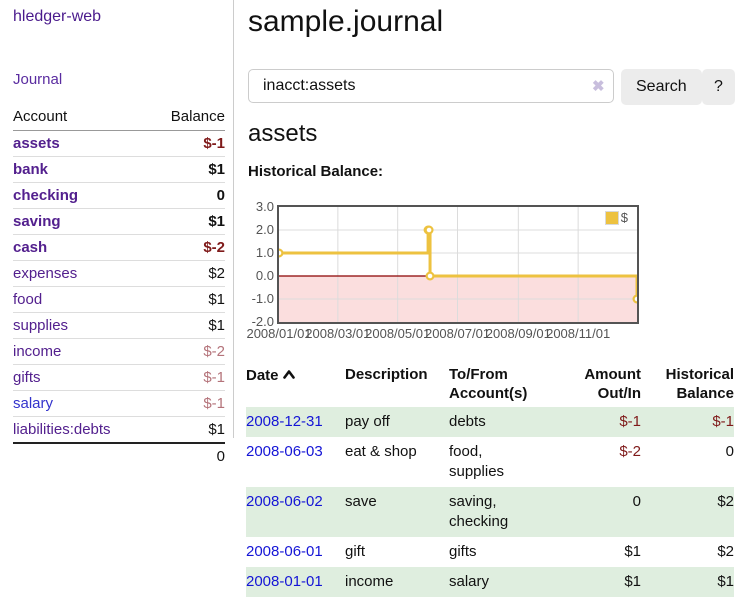 Image resolution: width=742 pixels, height=597 pixels. I want to click on chart-title: Historical Balance:, so click(316, 171).